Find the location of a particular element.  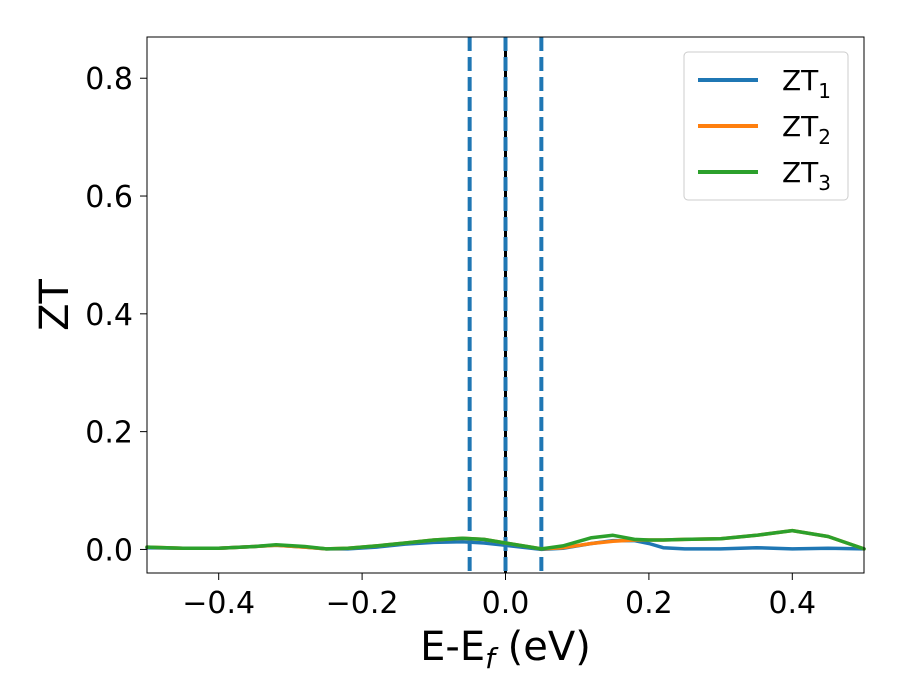

series-lines is located at coordinates (505, 540).